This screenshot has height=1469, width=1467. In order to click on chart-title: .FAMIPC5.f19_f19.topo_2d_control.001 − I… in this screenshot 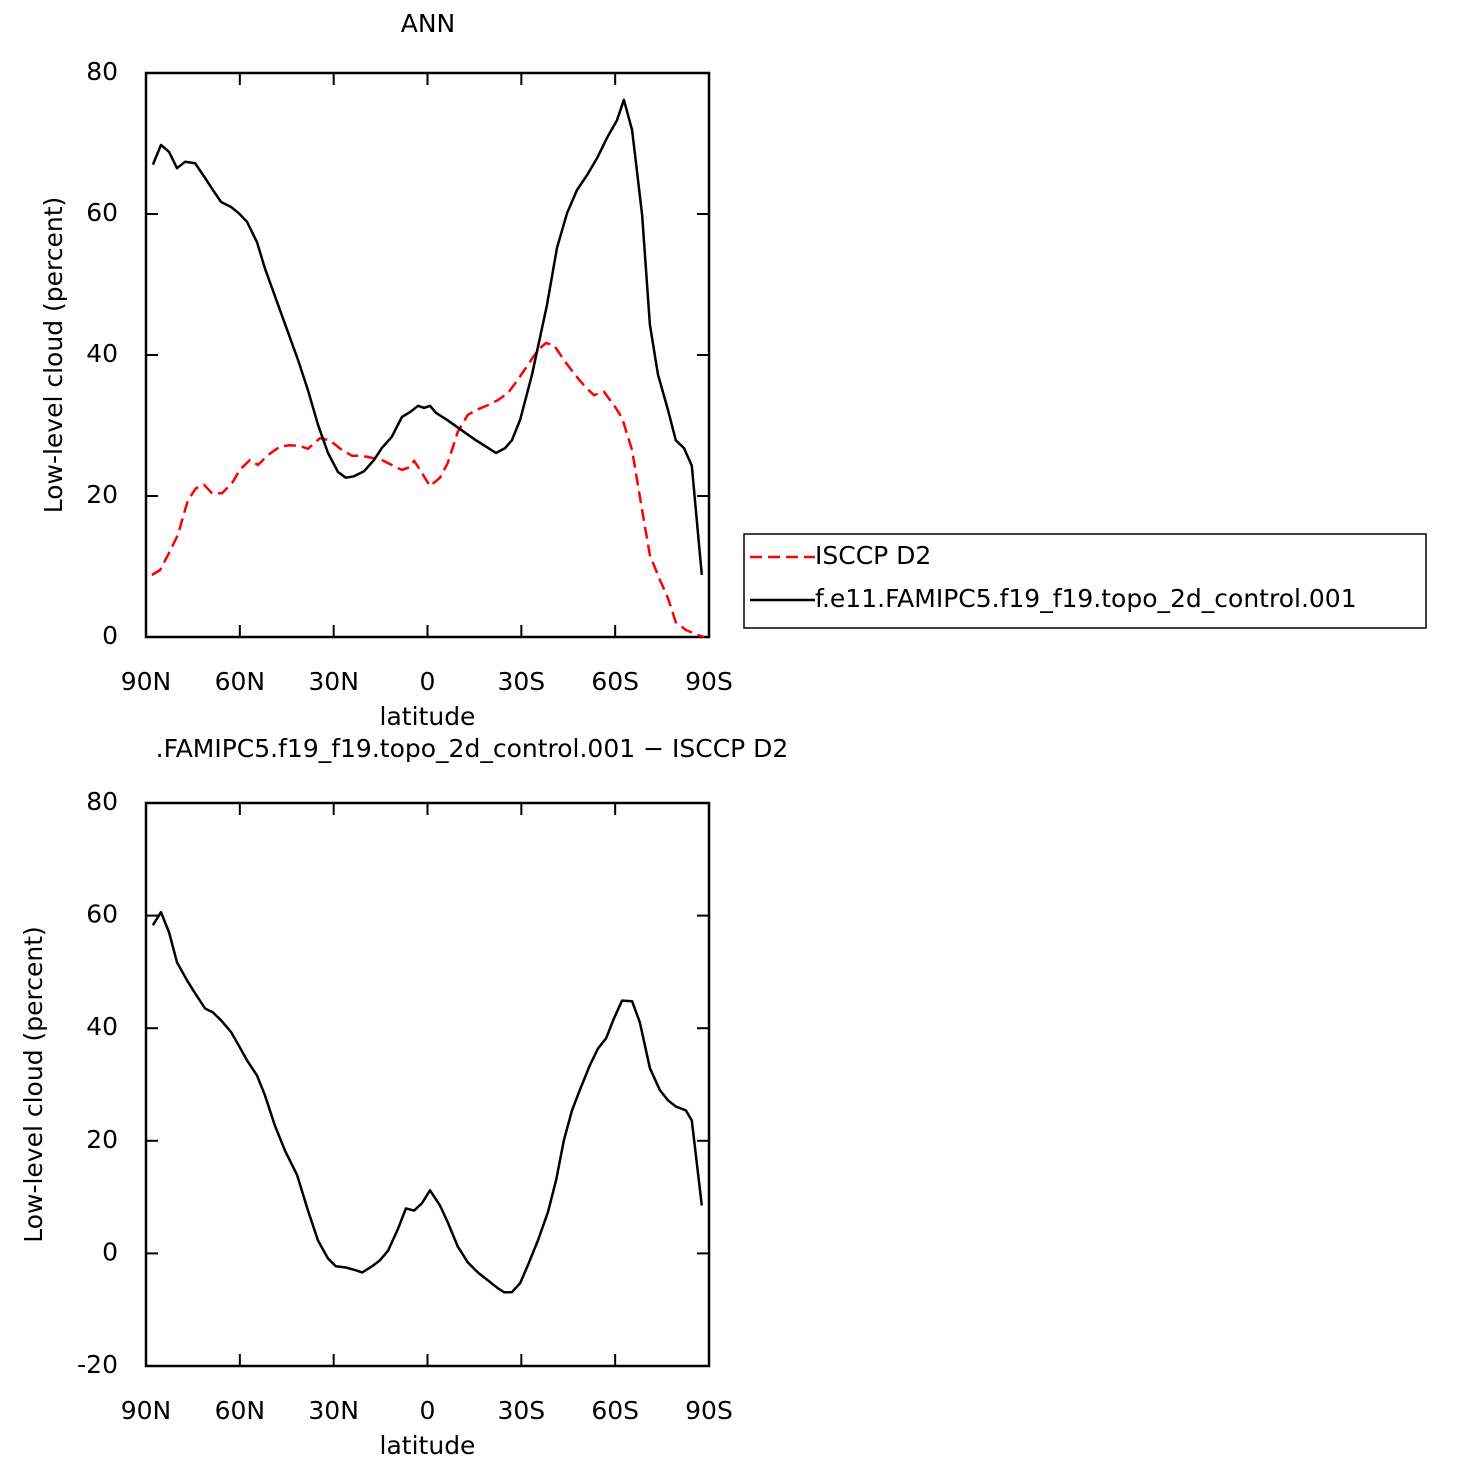, I will do `click(472, 748)`.